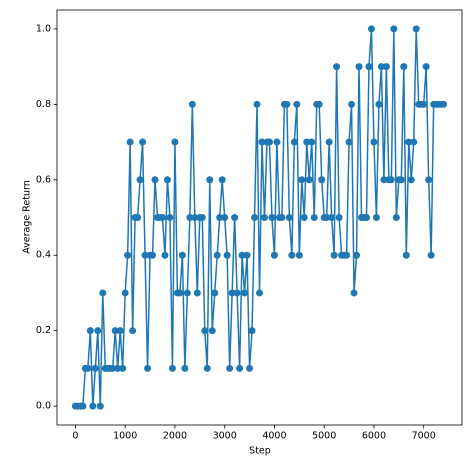 The width and height of the screenshot is (474, 474). I want to click on y-tick-label: 0.4, so click(43, 255).